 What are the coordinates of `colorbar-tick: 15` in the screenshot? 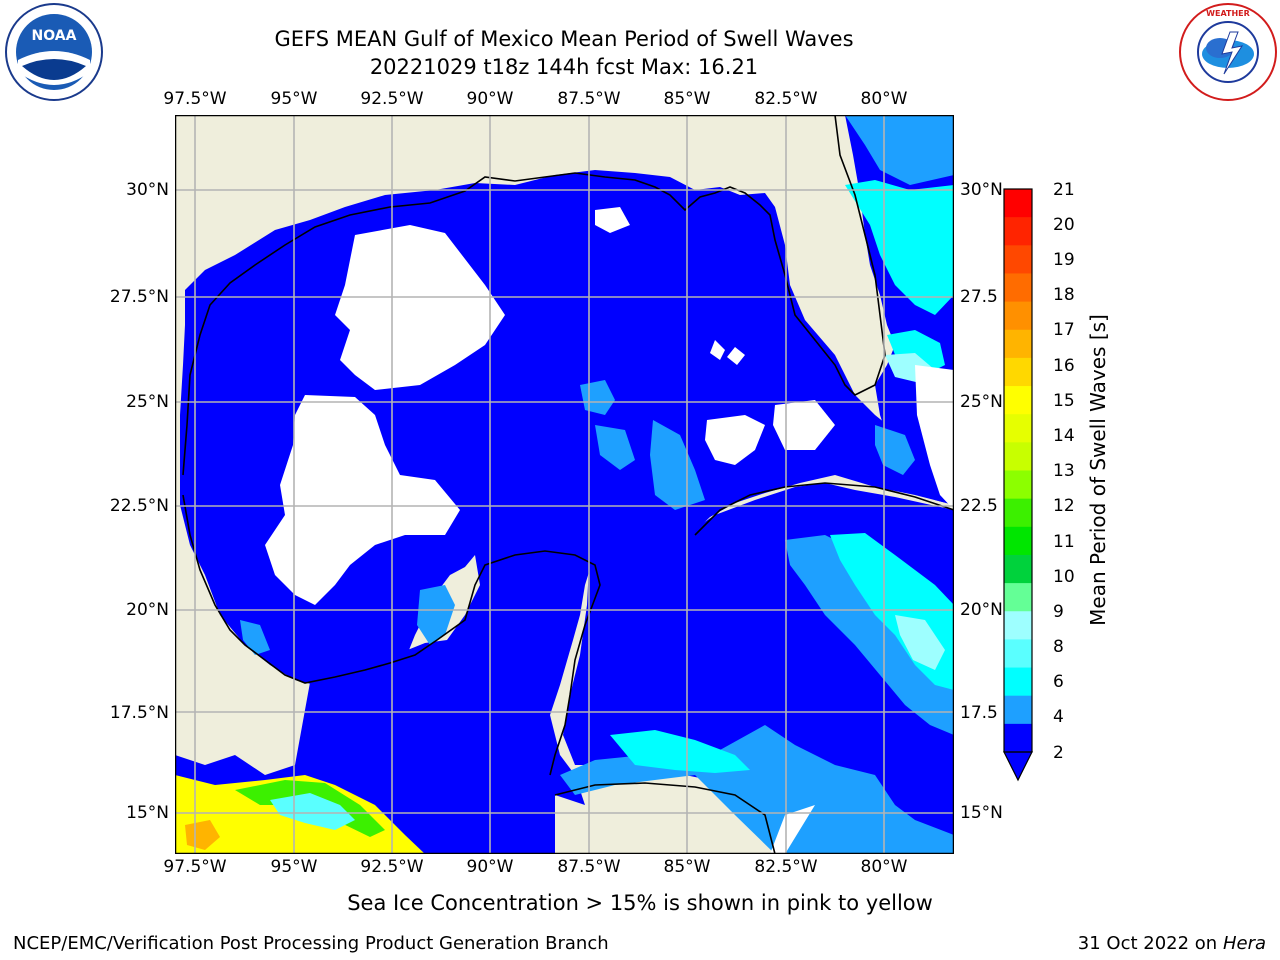 It's located at (1064, 401).